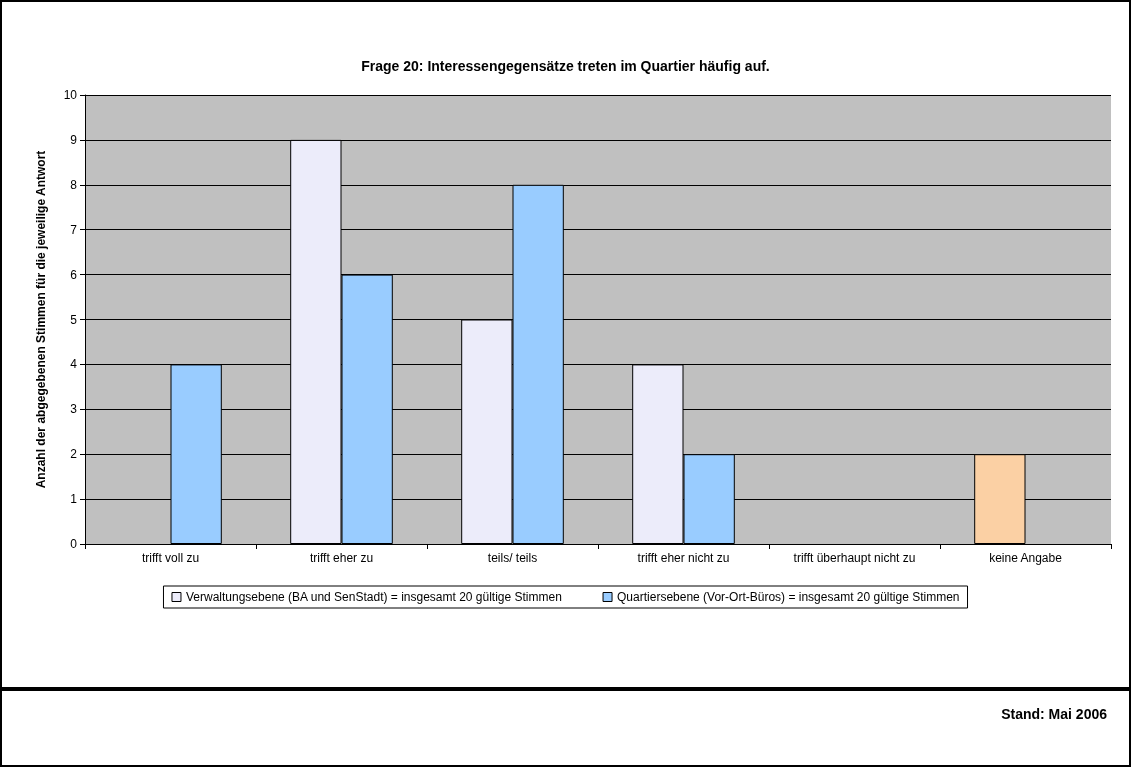 This screenshot has height=767, width=1131. What do you see at coordinates (683, 558) in the screenshot?
I see `x-tick-label: trifft eher nicht zu` at bounding box center [683, 558].